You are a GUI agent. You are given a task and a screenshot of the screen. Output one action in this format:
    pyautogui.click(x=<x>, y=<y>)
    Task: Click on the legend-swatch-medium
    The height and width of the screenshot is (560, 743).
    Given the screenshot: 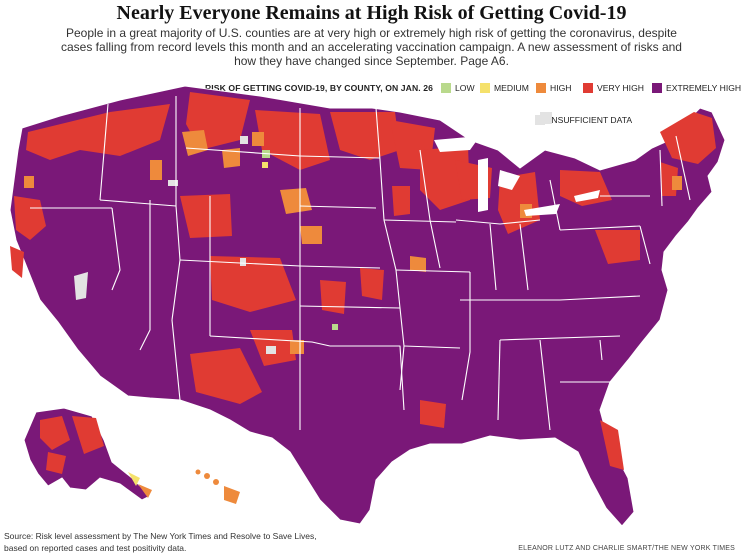 What is the action you would take?
    pyautogui.click(x=485, y=88)
    